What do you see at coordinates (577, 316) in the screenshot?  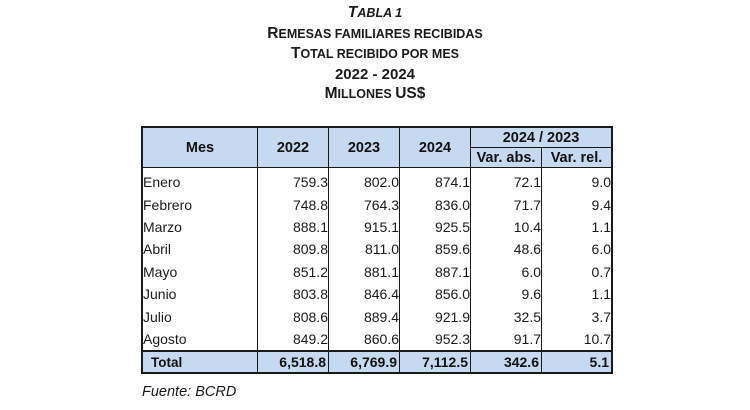 I see `cell-var-rel: 3.7` at bounding box center [577, 316].